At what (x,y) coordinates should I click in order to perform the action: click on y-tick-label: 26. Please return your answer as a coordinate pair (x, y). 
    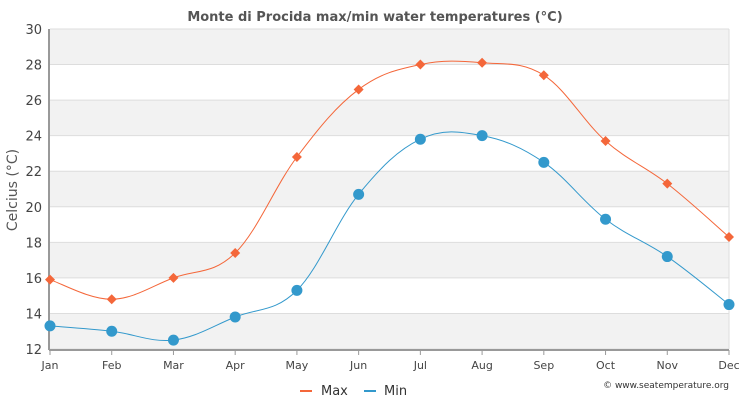
    Looking at the image, I should click on (33, 101).